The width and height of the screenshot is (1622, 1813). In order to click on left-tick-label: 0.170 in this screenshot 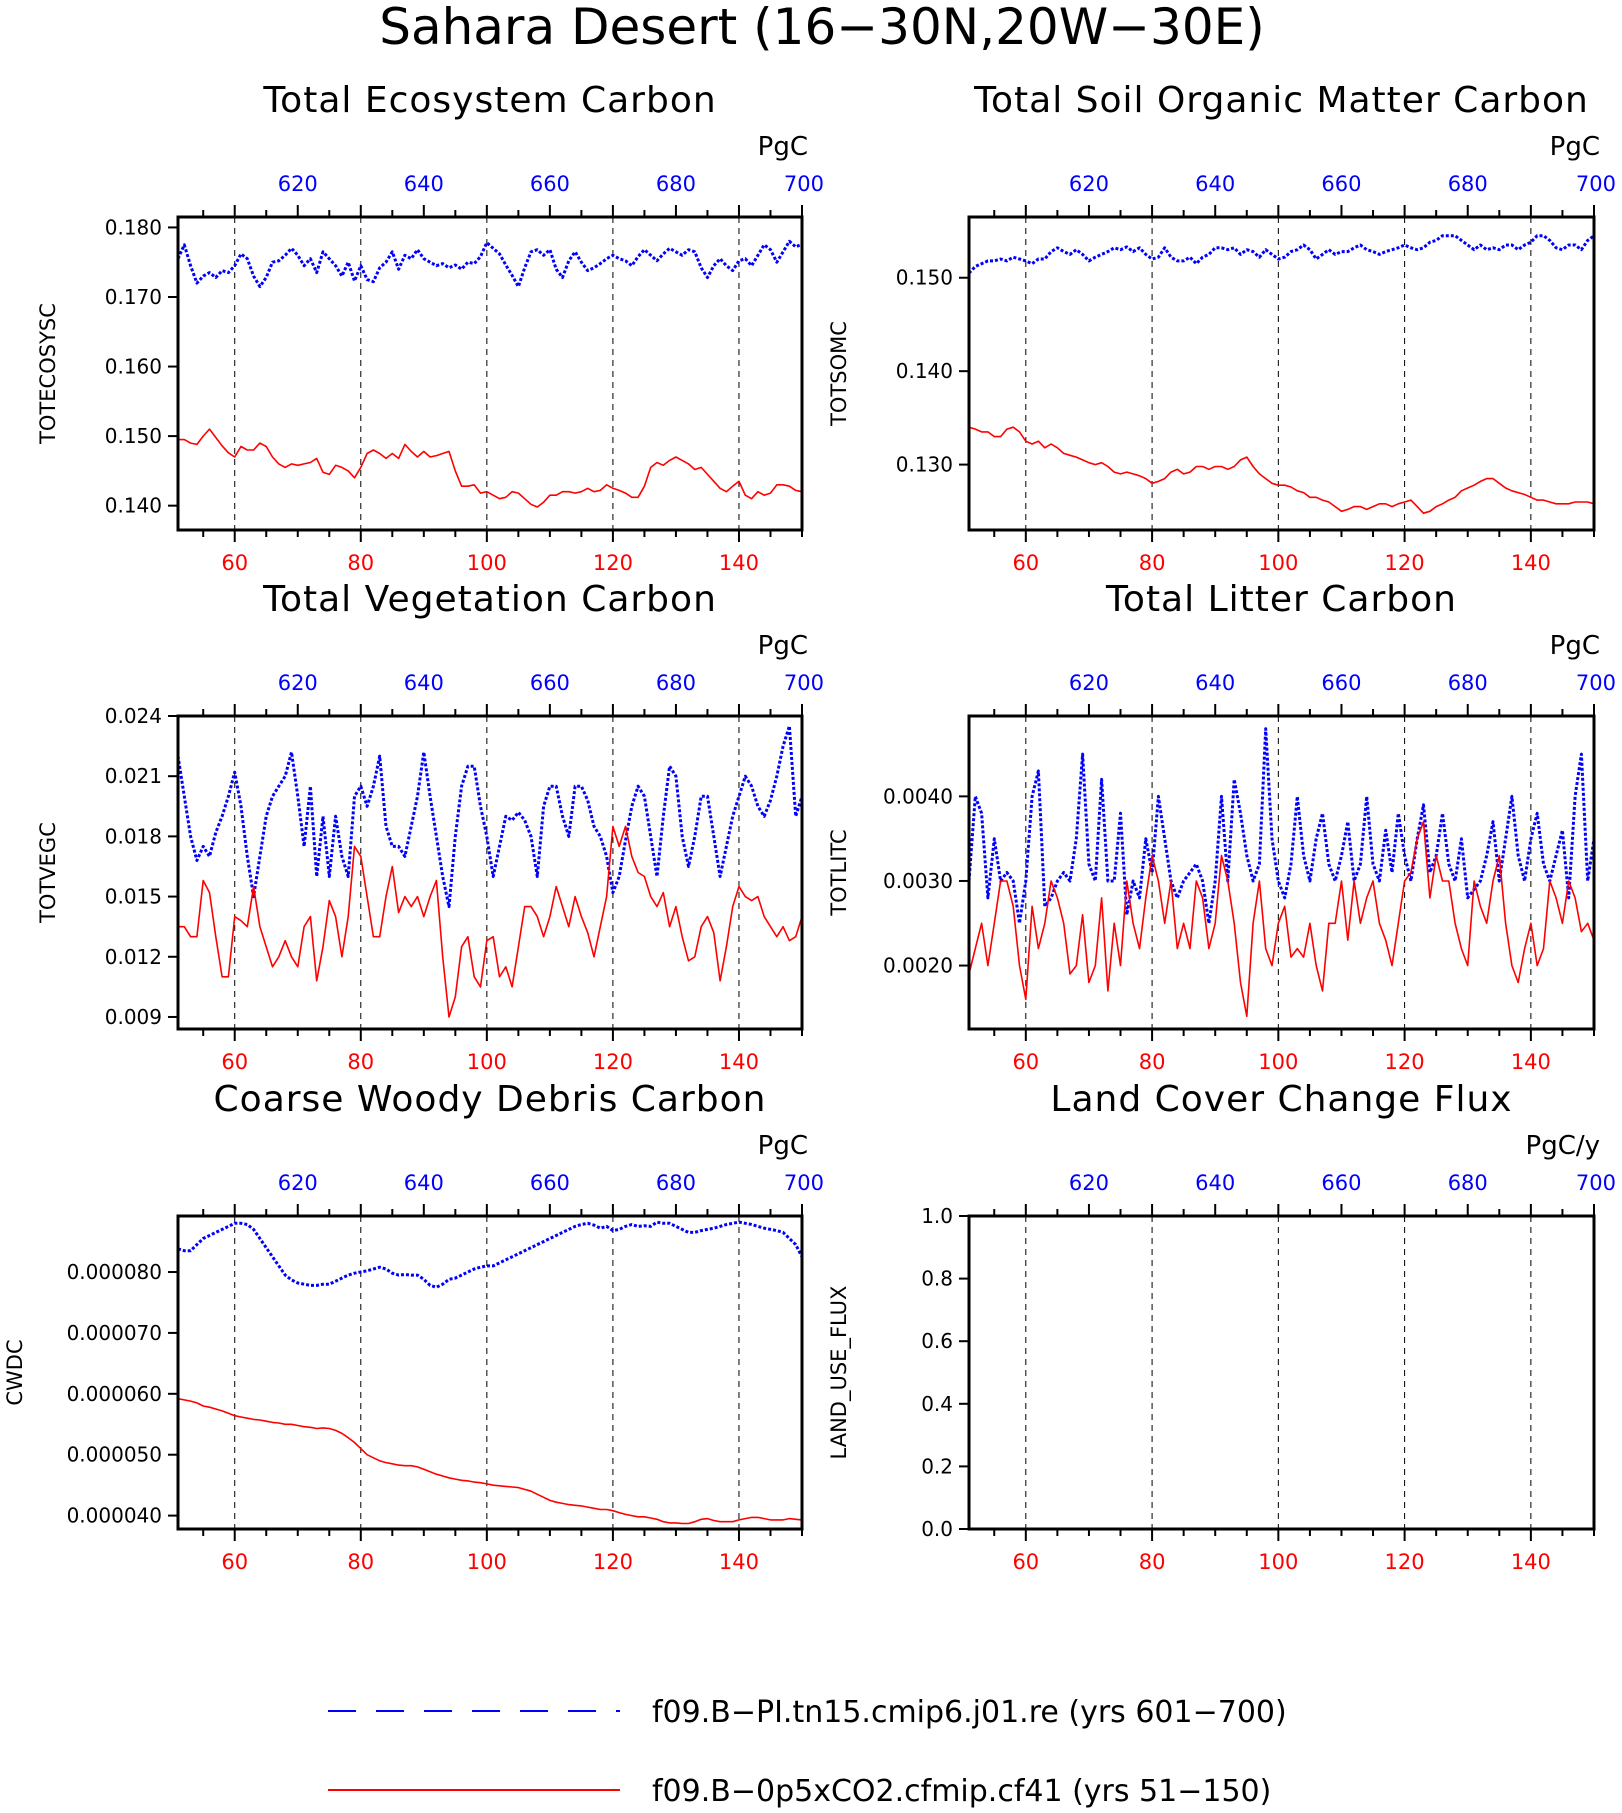, I will do `click(133, 297)`.